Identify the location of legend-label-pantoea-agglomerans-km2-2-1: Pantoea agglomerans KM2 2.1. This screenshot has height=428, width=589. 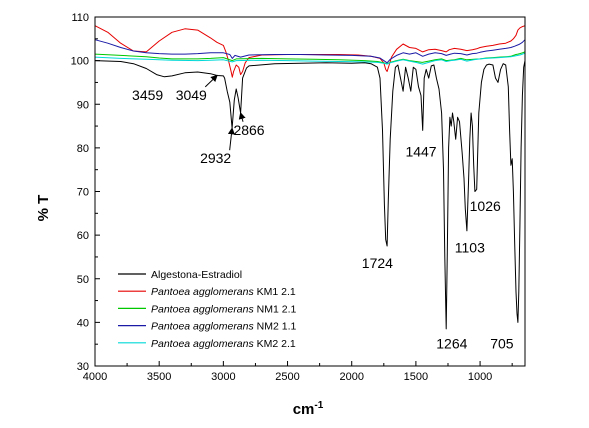
(223, 344).